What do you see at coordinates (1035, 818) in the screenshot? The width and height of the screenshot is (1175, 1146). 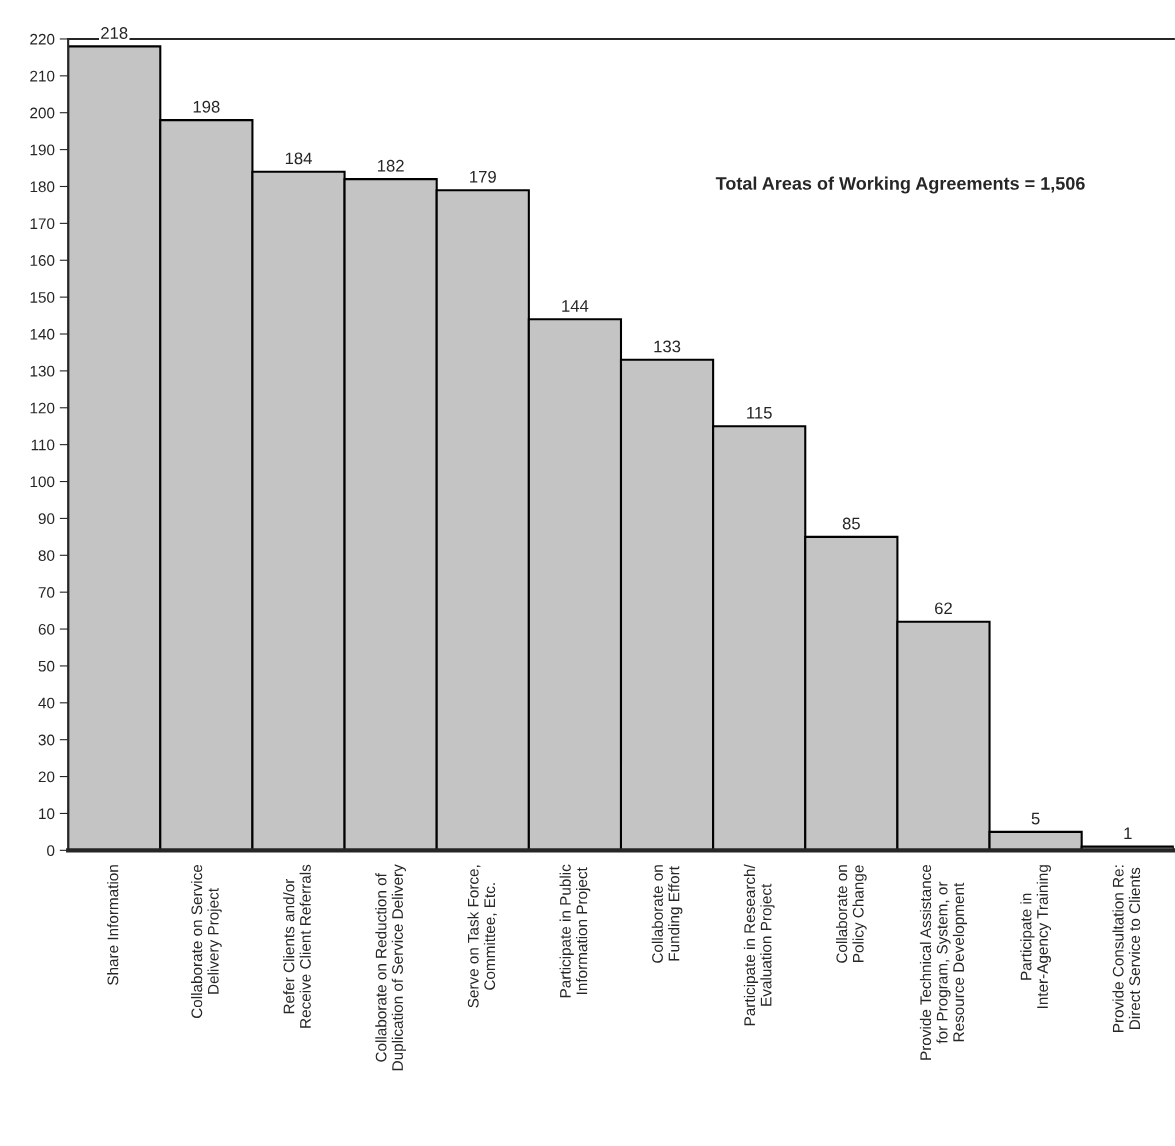 I see `data-label: 5` at bounding box center [1035, 818].